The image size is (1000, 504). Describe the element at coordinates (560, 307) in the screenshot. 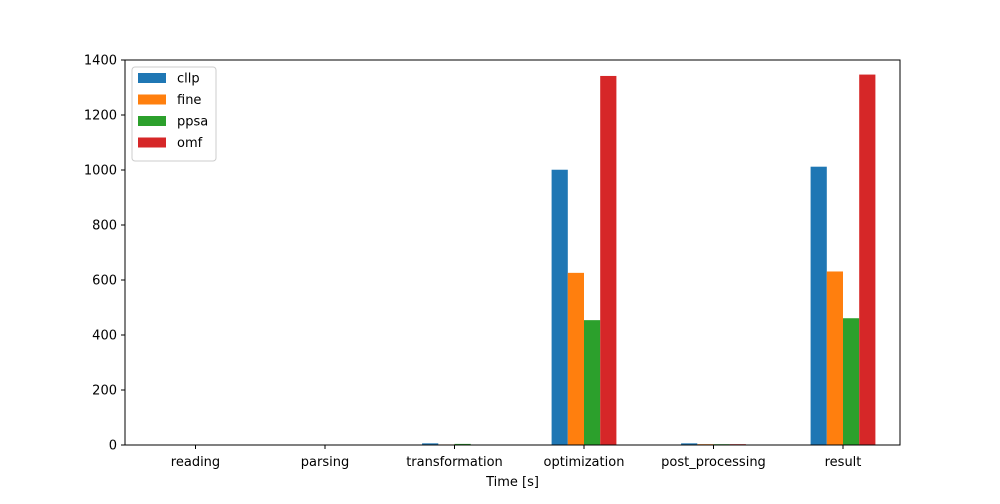

I see `bar-cllp-optimization` at that location.